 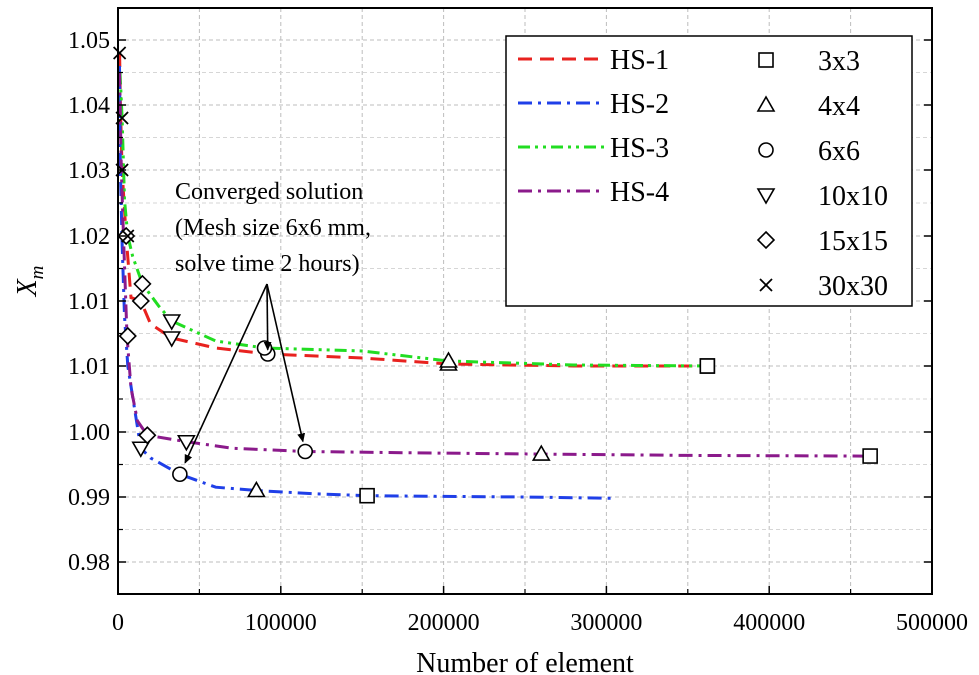 I want to click on x-tick-label: 400000, so click(x=769, y=623).